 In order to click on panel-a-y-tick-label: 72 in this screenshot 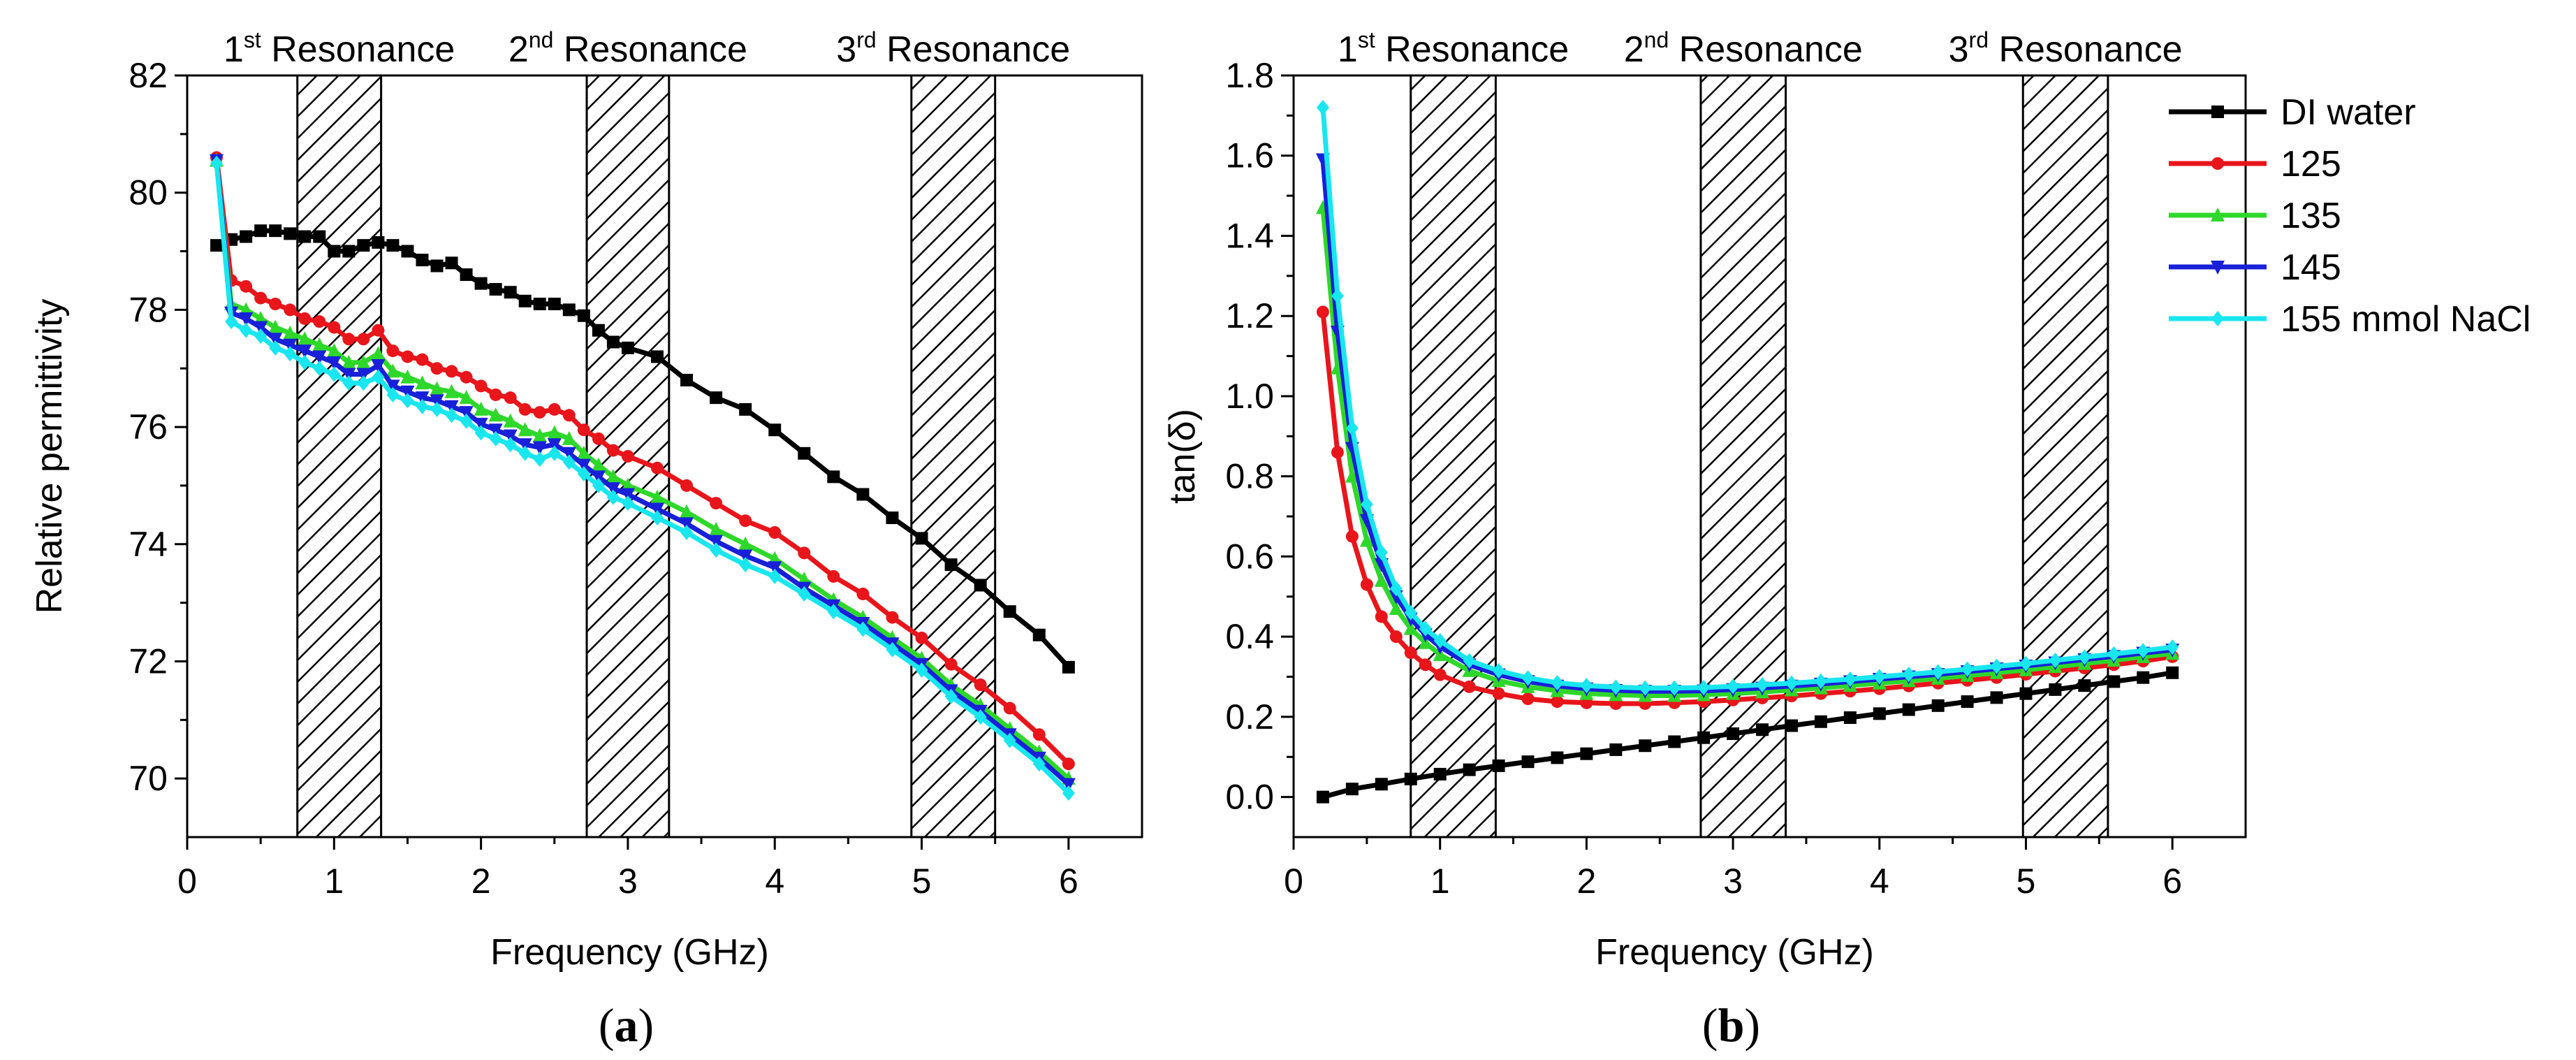, I will do `click(148, 661)`.